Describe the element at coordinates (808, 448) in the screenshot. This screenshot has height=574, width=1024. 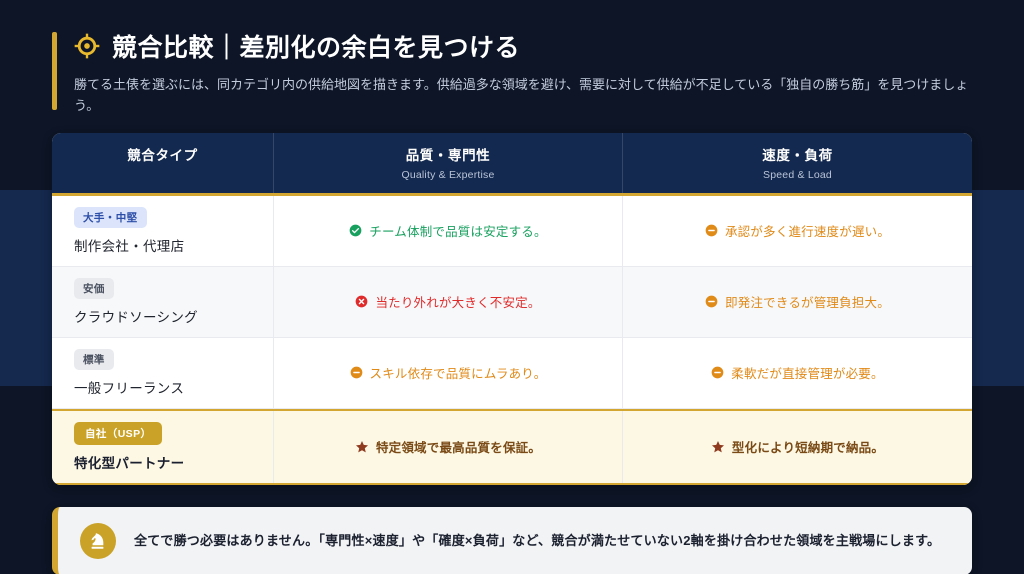
I see `speed-text: 型化により短納期で納品。` at that location.